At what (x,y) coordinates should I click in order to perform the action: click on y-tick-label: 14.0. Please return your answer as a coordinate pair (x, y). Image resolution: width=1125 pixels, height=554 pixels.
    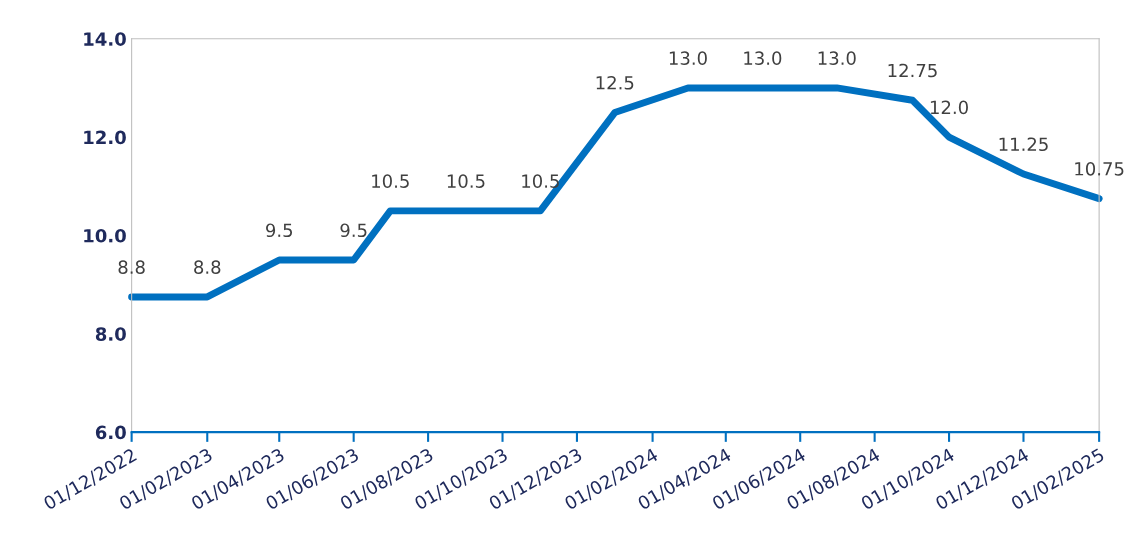
    Looking at the image, I should click on (105, 39).